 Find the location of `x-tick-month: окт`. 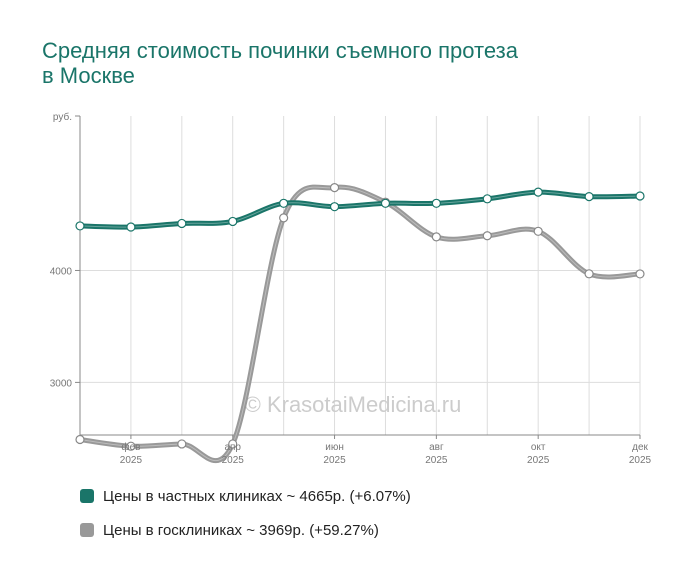

x-tick-month: окт is located at coordinates (538, 447).